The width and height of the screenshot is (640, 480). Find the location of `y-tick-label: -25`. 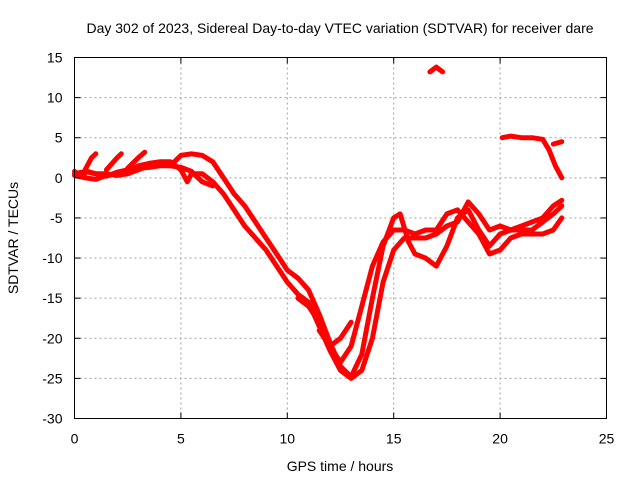

y-tick-label: -25 is located at coordinates (52, 378).